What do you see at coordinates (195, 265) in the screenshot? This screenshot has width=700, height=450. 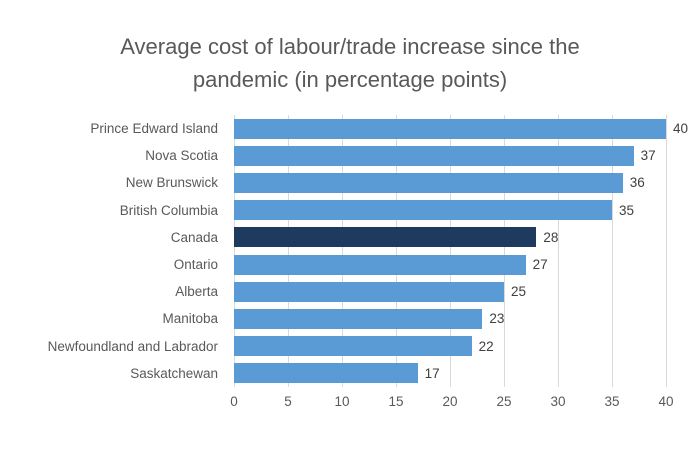 I see `category-label-ontario: Ontario` at bounding box center [195, 265].